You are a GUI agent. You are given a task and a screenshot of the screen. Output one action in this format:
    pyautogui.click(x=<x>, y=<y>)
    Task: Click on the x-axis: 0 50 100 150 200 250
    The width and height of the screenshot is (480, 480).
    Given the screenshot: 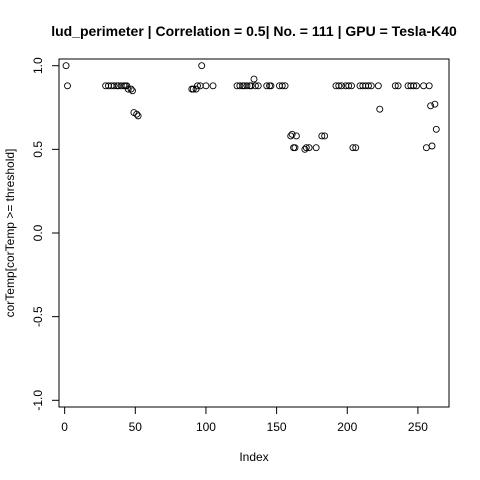 What is the action you would take?
    pyautogui.click(x=244, y=420)
    